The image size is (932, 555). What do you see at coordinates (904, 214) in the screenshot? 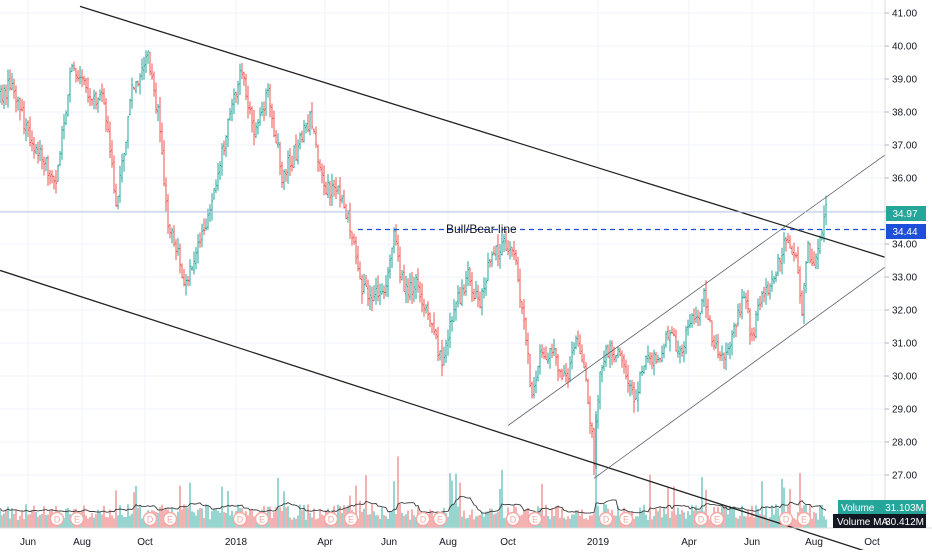
I see `last-price-label: 34.97` at bounding box center [904, 214].